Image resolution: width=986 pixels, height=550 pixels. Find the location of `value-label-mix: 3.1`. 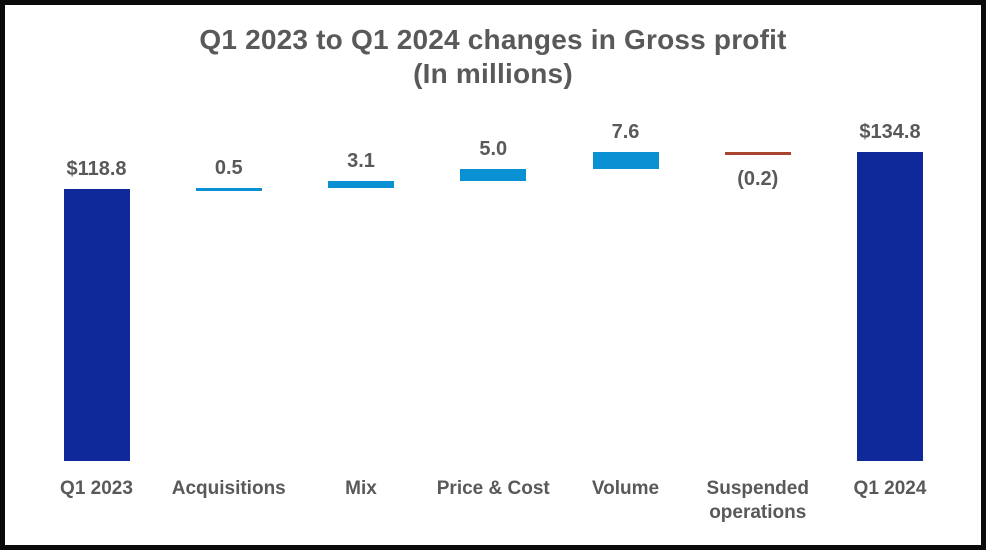

value-label-mix: 3.1 is located at coordinates (361, 160).